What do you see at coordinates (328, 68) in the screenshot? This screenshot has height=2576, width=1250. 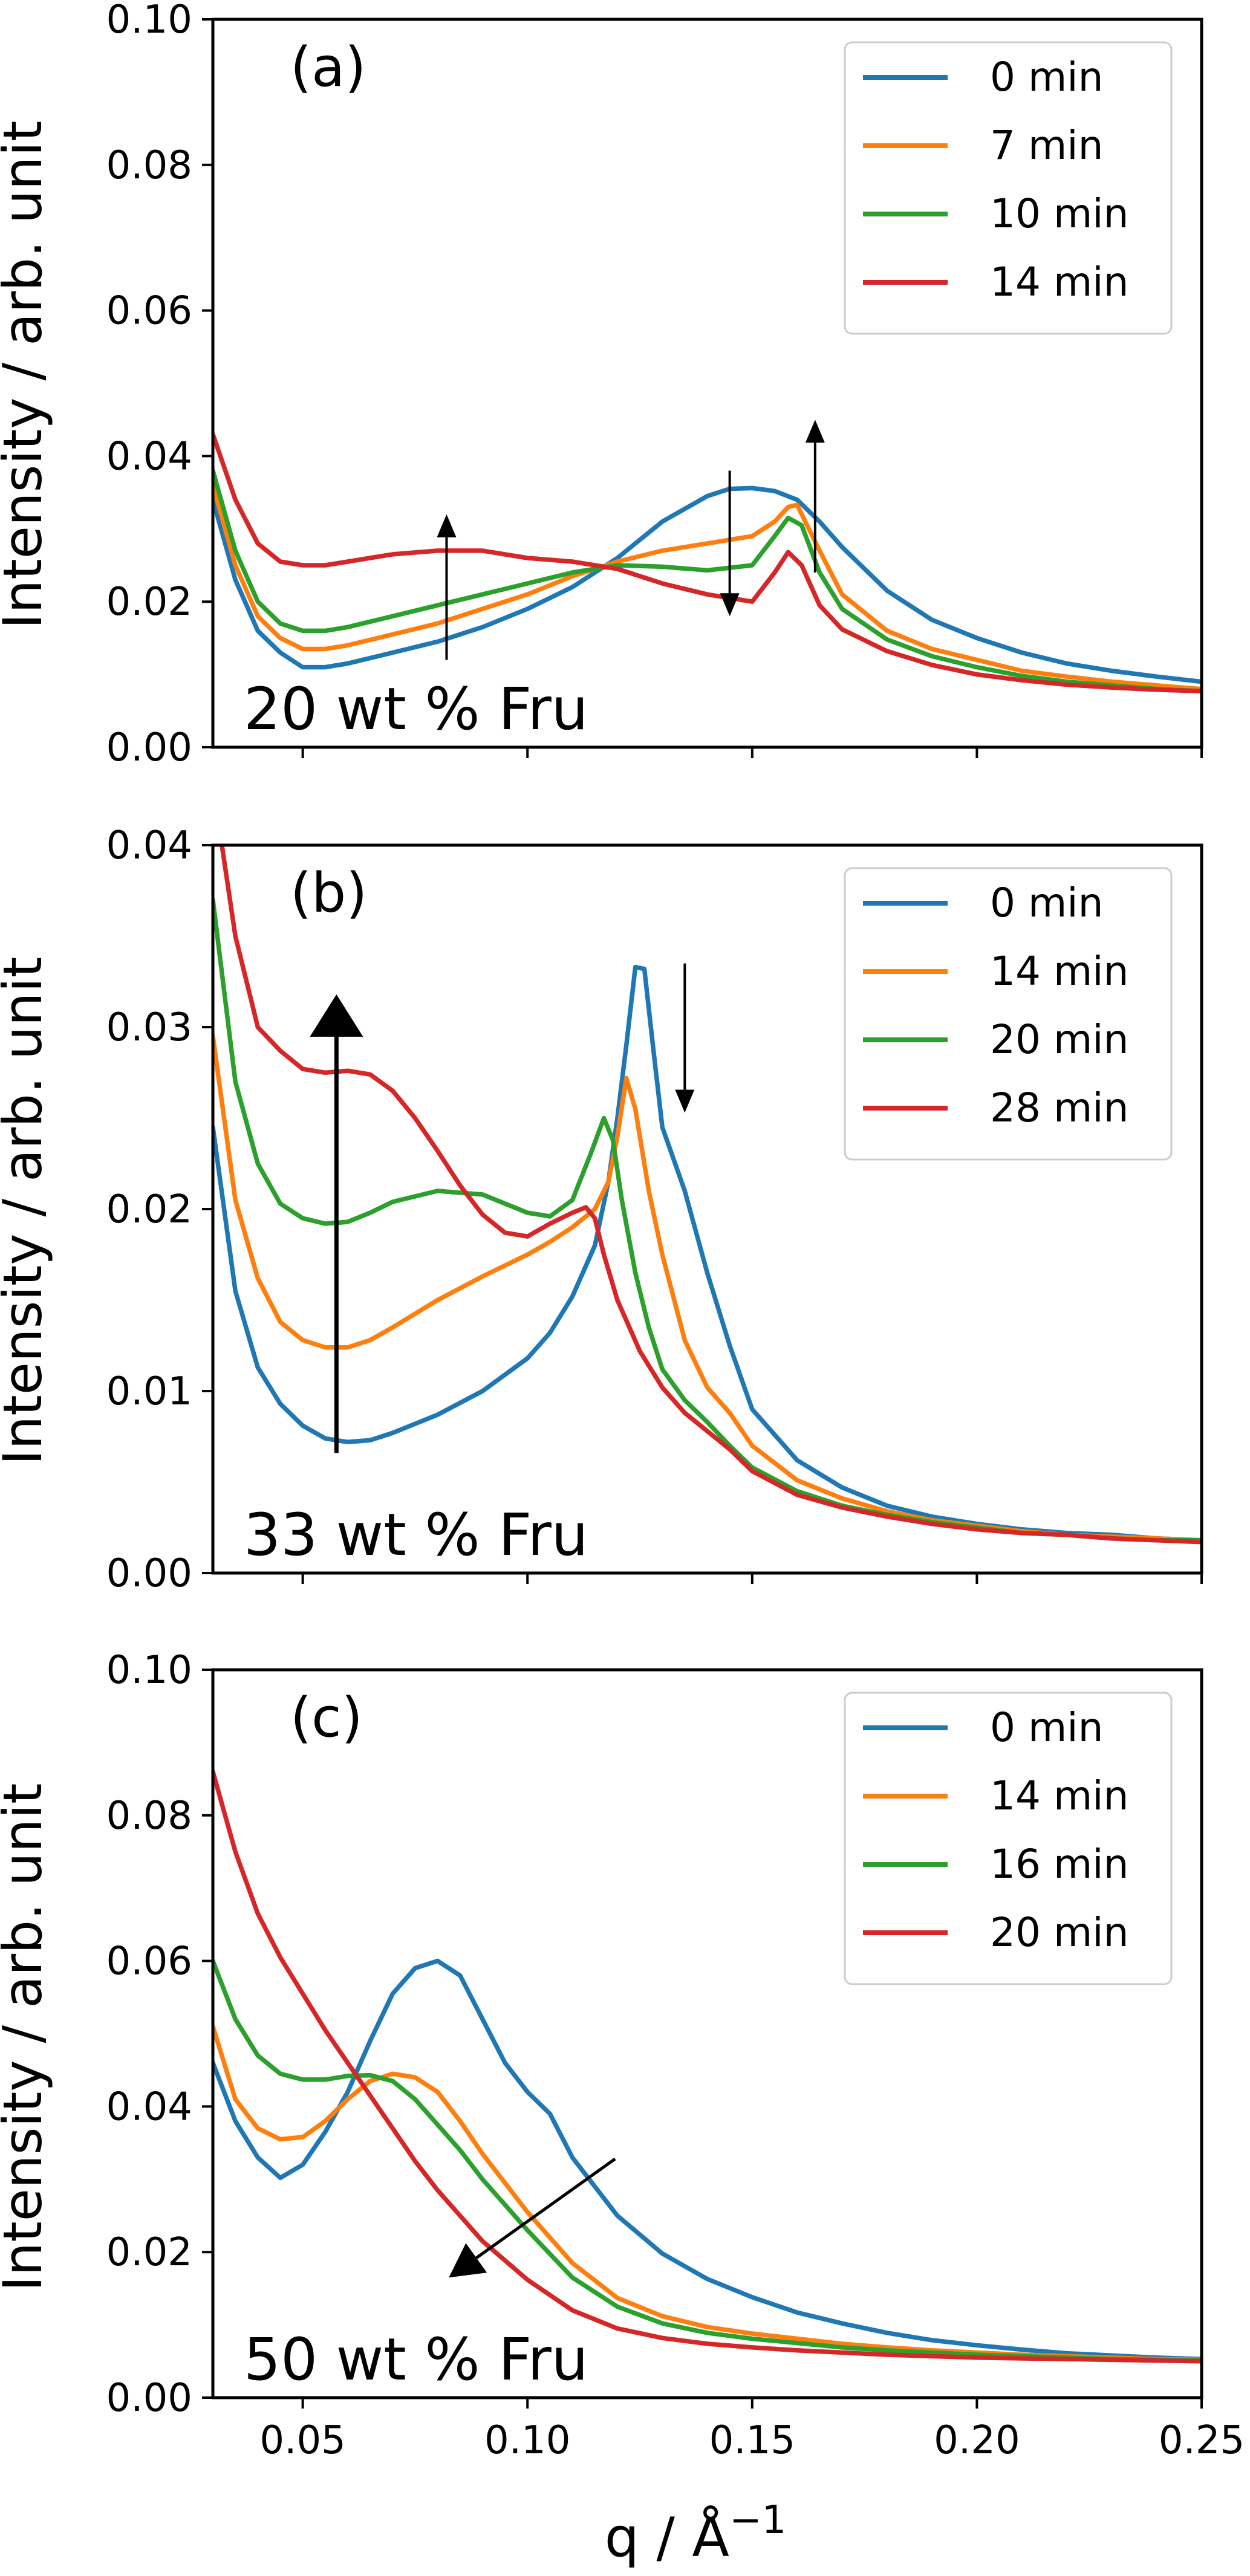 I see `panel-label: (a)` at bounding box center [328, 68].